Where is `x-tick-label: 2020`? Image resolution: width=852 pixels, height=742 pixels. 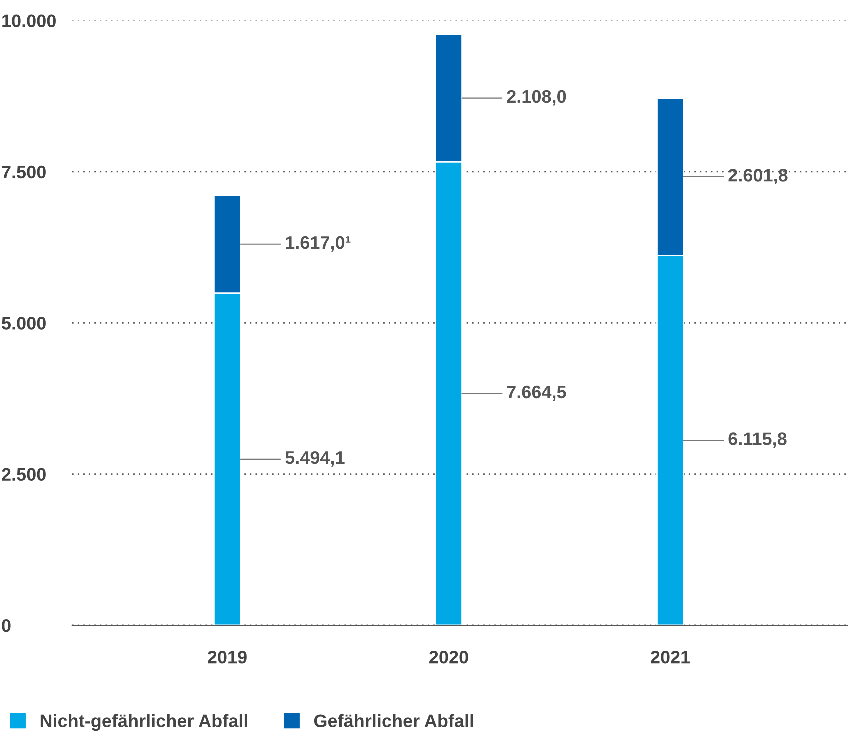
x-tick-label: 2020 is located at coordinates (449, 657).